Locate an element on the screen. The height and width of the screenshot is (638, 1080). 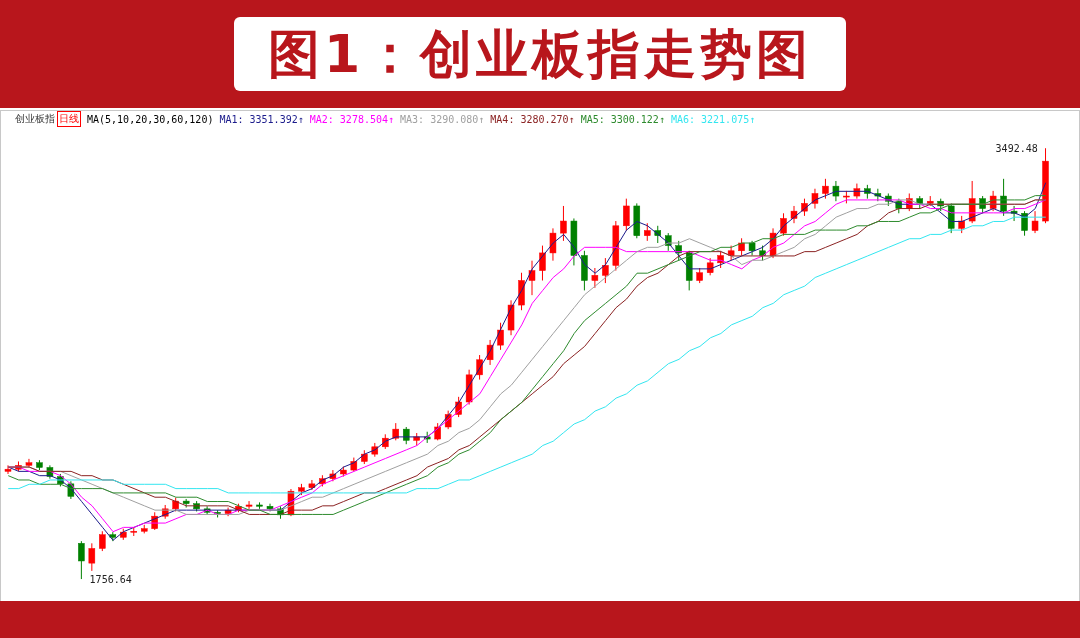
text: MA3: 3290.080↑ is located at coordinates (442, 119).